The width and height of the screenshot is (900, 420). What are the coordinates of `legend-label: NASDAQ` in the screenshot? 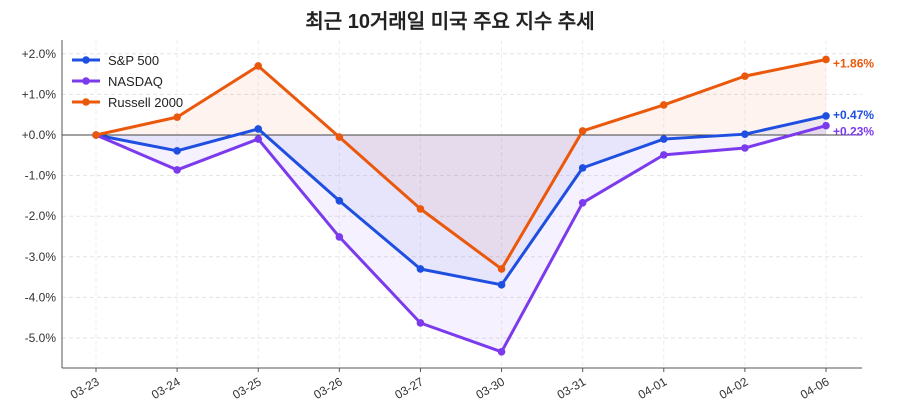 It's located at (135, 81).